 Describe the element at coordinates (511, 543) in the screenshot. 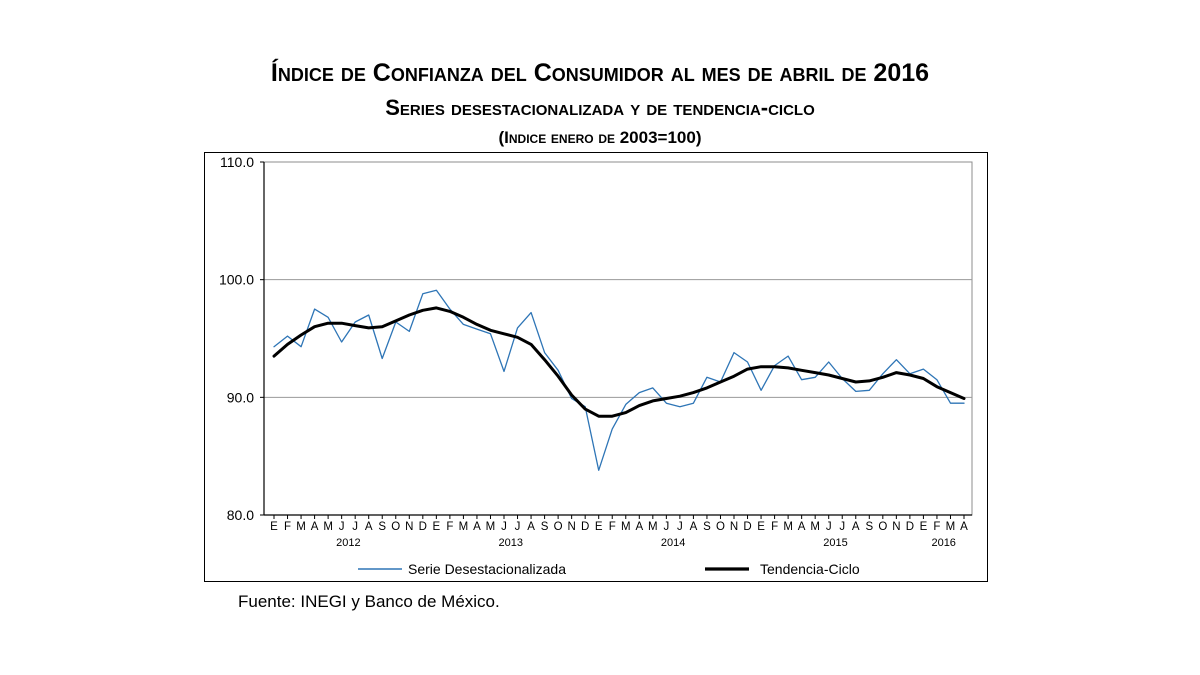

I see `x-year-label: 2013` at that location.